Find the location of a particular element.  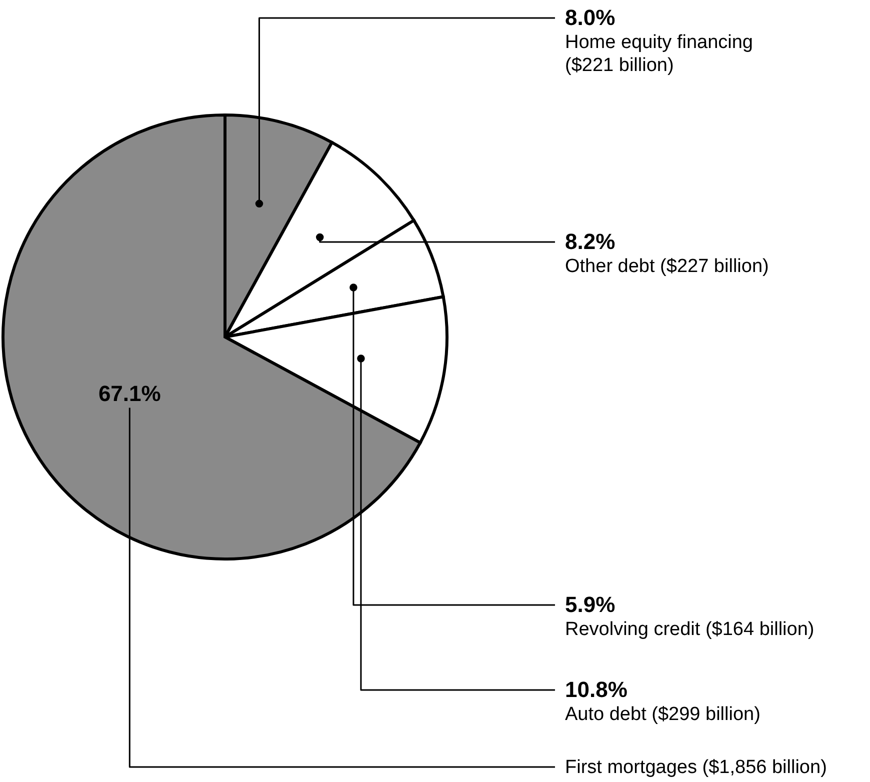

slice-label: Revolving credit ($164 billion) is located at coordinates (689, 629).